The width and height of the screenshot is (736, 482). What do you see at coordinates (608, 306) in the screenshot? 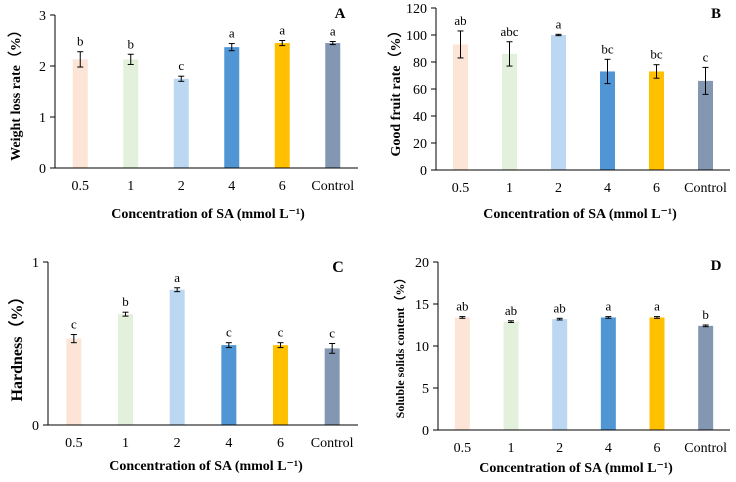
I see `significance-letter-D-3: a` at bounding box center [608, 306].